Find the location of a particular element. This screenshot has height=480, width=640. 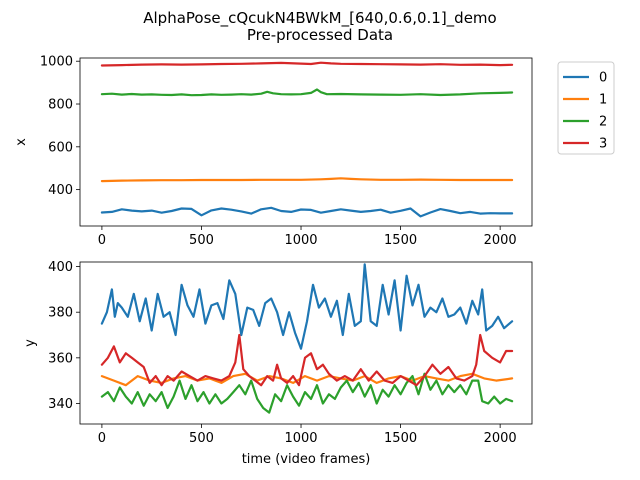

y-tick-label: 600 is located at coordinates (60, 147).